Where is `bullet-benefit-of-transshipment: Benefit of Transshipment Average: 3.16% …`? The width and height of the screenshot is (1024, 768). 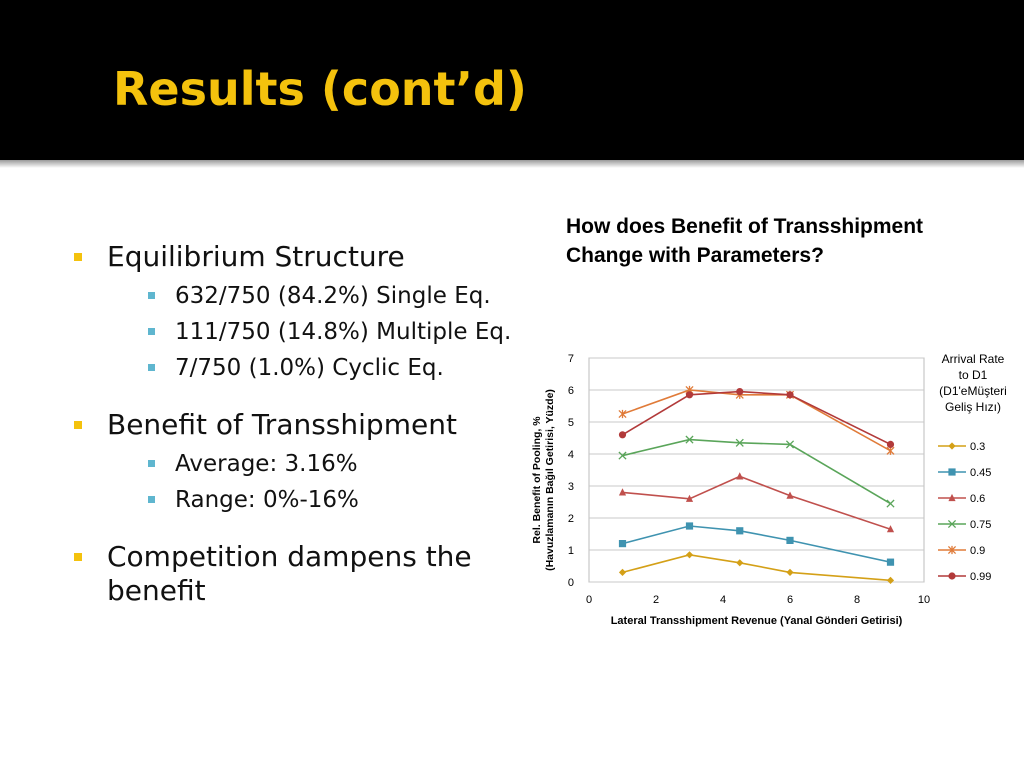 bullet-benefit-of-transshipment: Benefit of Transshipment Average: 3.16% … is located at coordinates (297, 463).